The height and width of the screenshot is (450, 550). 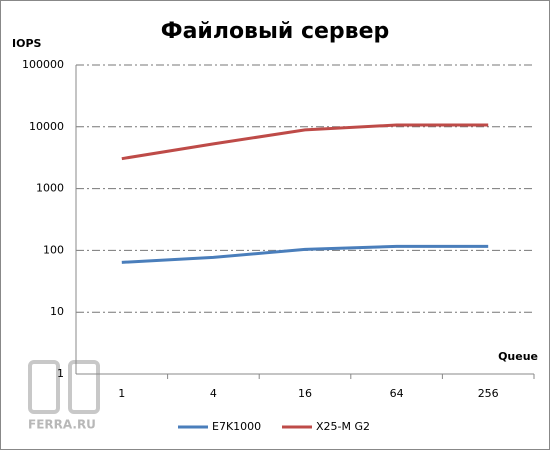 What do you see at coordinates (60, 373) in the screenshot?
I see `y-tick-label: 1` at bounding box center [60, 373].